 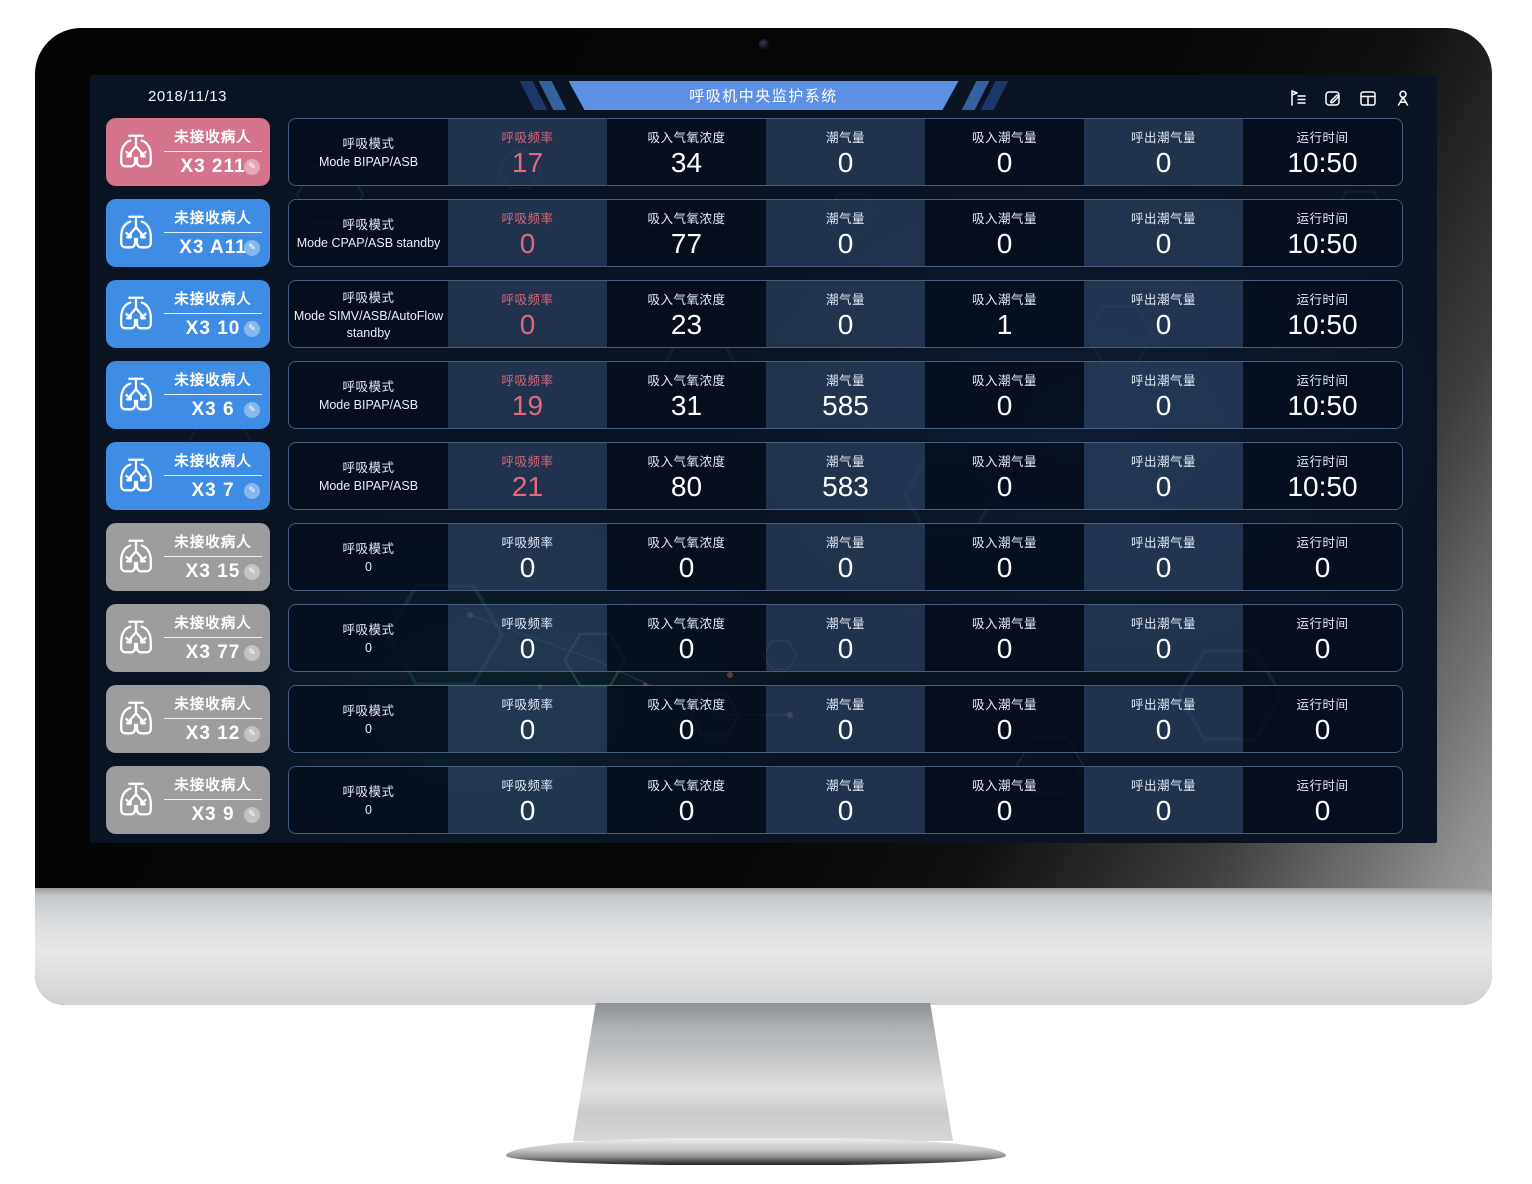 I want to click on runtime-value: 0, so click(x=1322, y=810).